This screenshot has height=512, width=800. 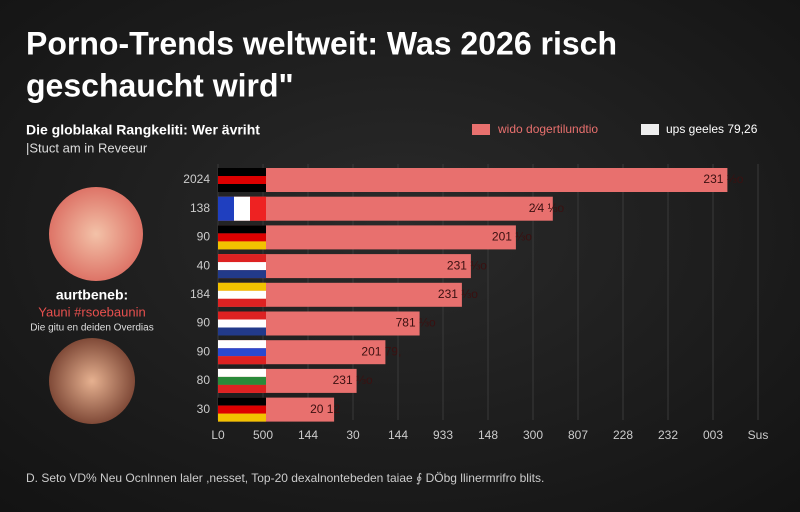 What do you see at coordinates (200, 294) in the screenshot?
I see `category-label: 184` at bounding box center [200, 294].